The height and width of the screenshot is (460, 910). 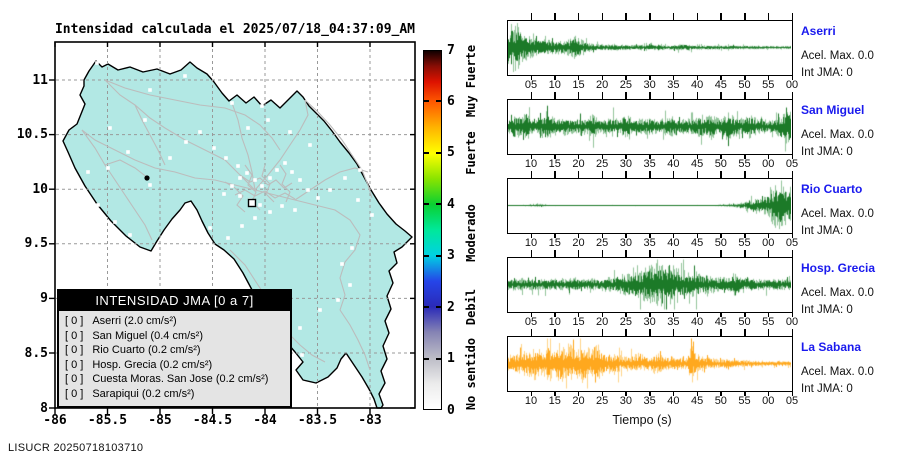 I want to click on colorbar-tick-label: 3, so click(x=451, y=256).